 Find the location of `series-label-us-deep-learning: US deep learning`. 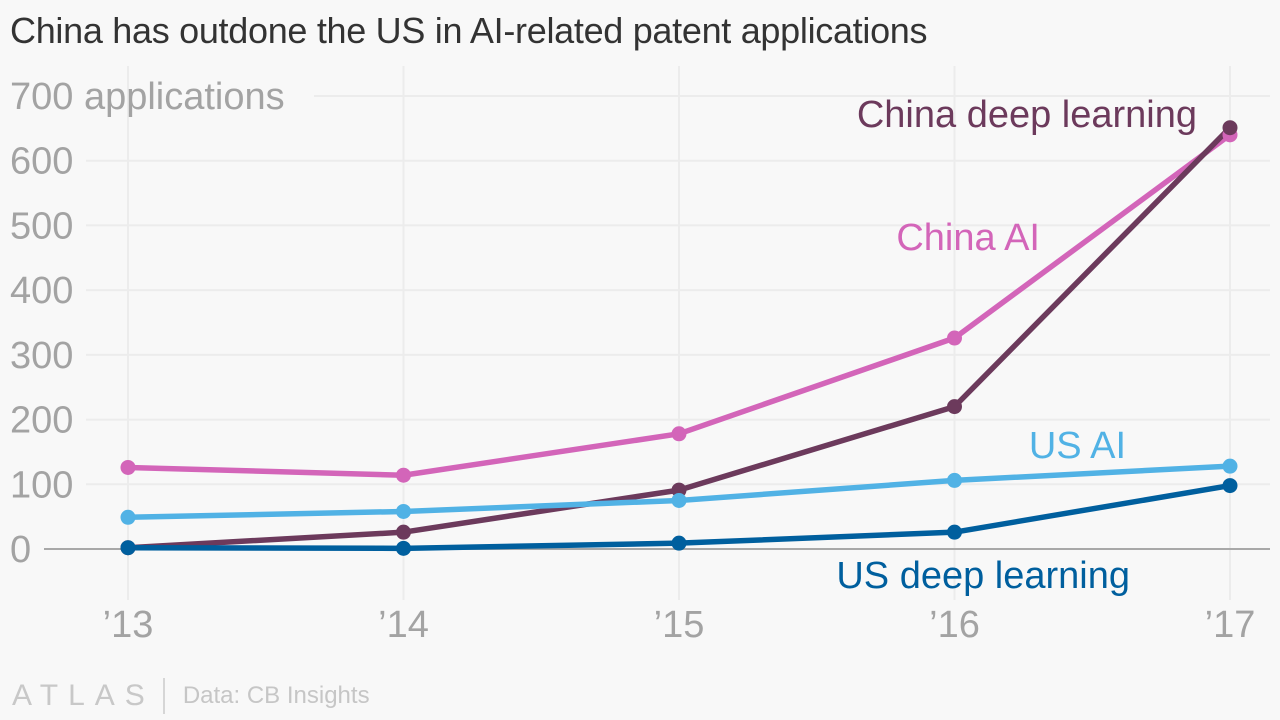

series-label-us-deep-learning: US deep learning is located at coordinates (983, 576).